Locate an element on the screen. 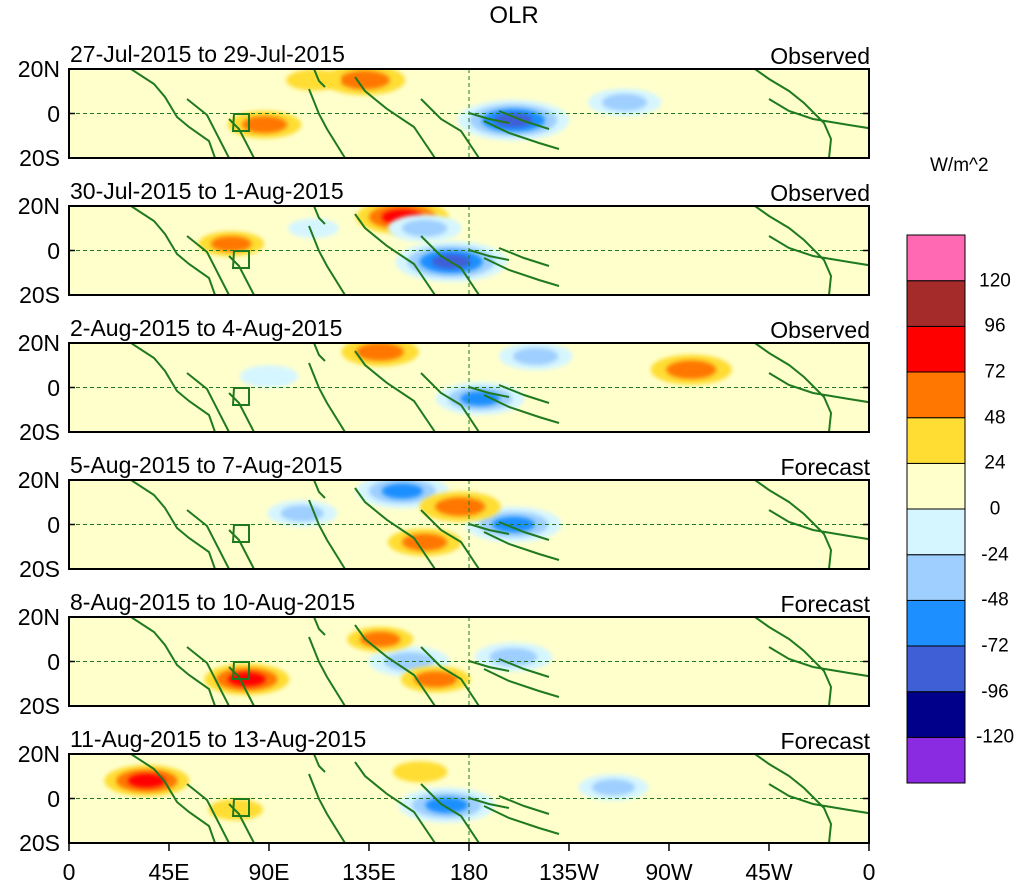 Image resolution: width=1028 pixels, height=887 pixels. panel-date-range: 27-Jul-2015 to 29-Jul-2015 is located at coordinates (207, 54).